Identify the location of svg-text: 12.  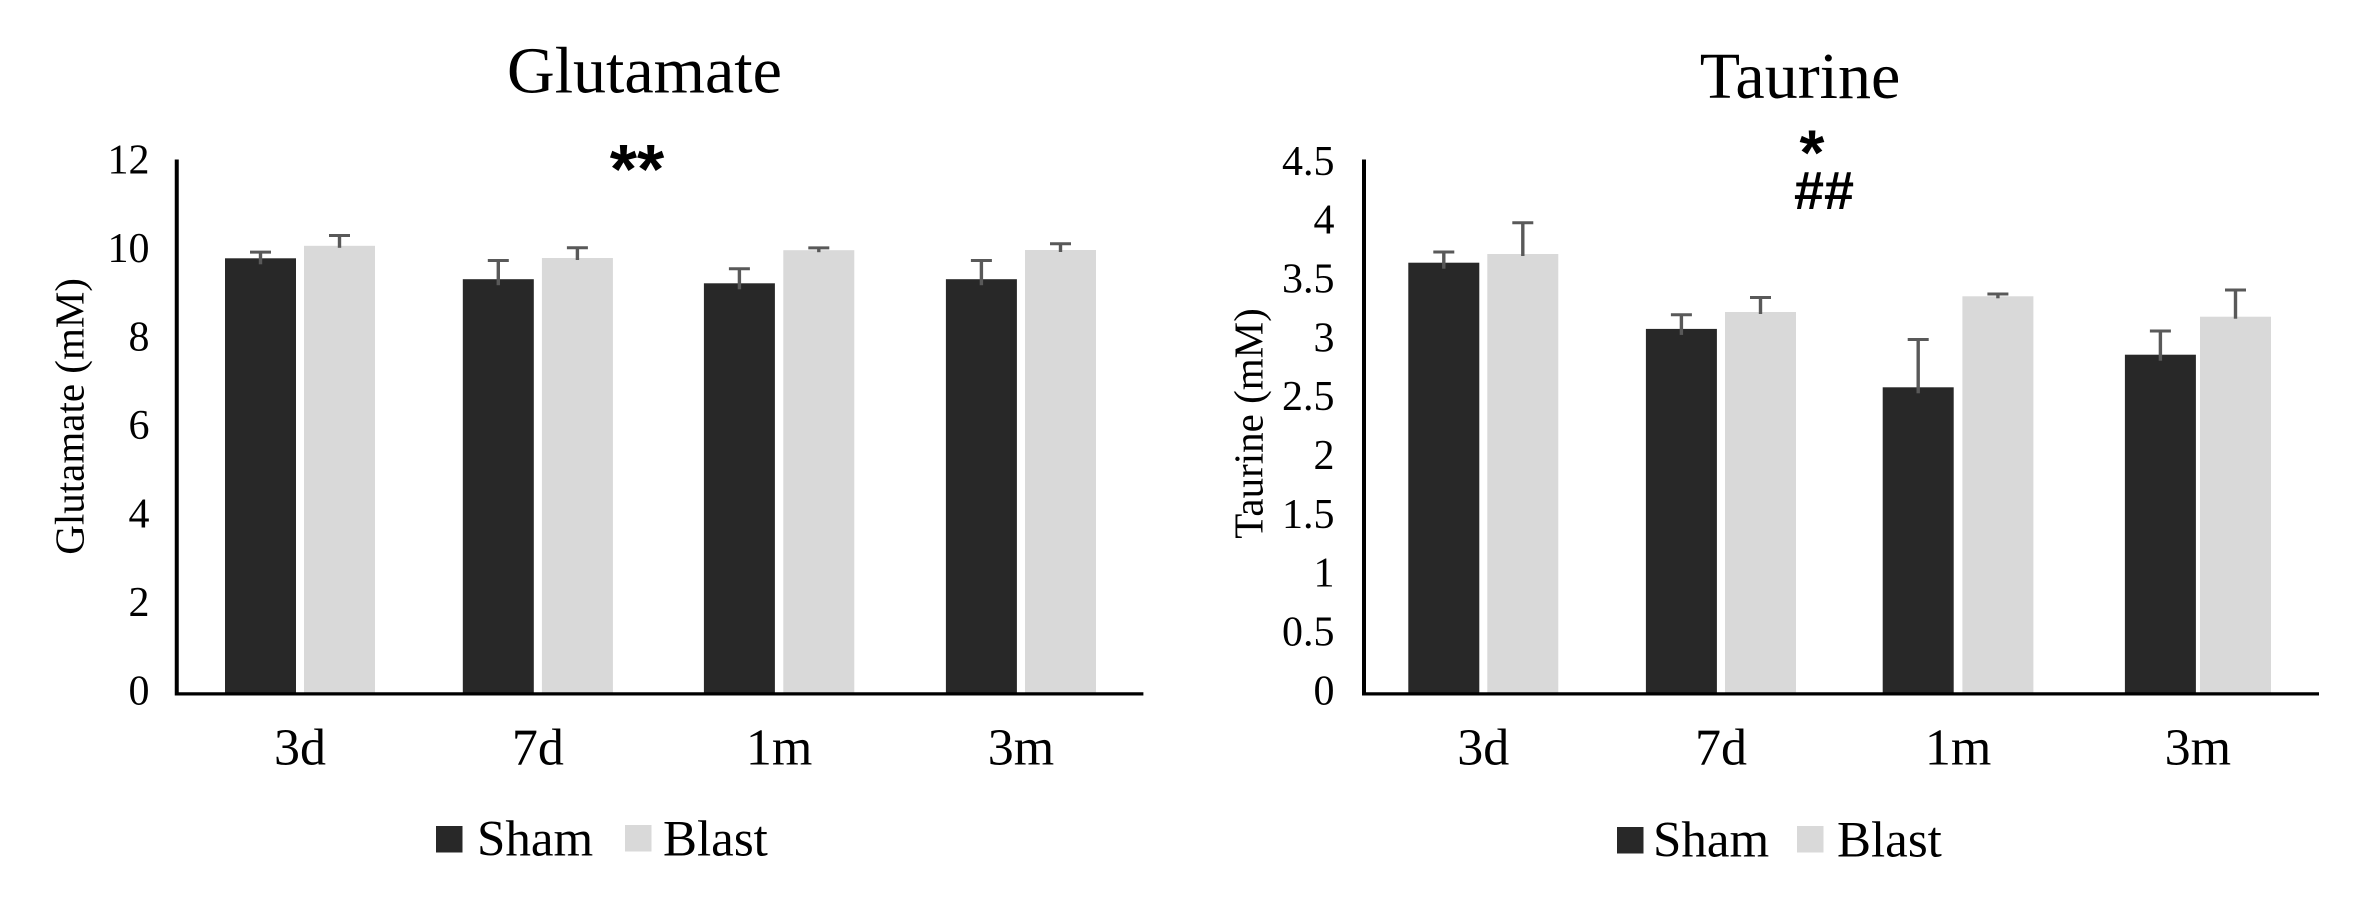
(129, 160).